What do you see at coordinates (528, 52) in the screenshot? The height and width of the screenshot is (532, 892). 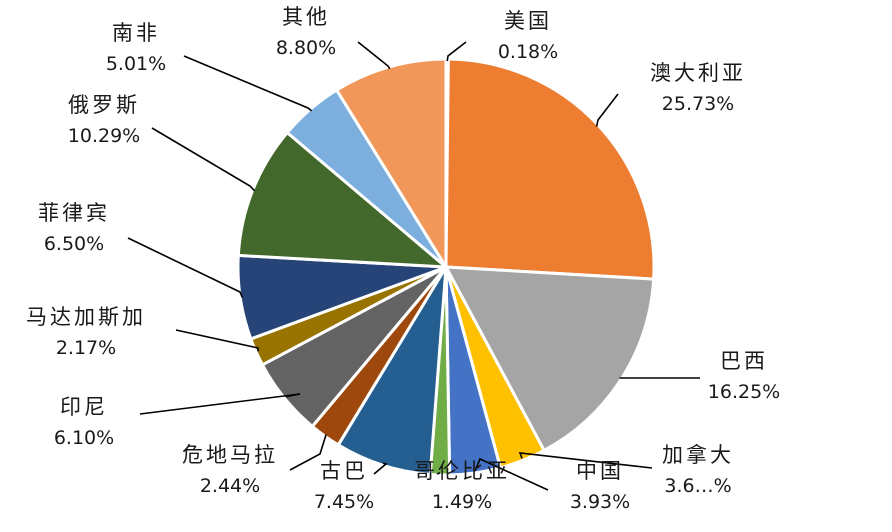 I see `slice-label-value: 0.18%` at bounding box center [528, 52].